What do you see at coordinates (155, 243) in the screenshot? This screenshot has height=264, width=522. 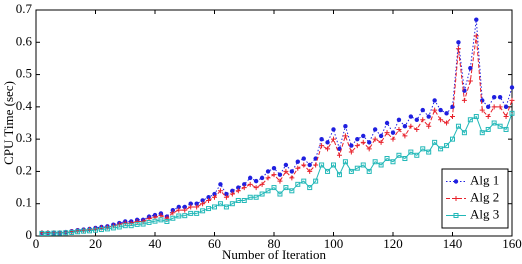 I see `x-tick-label: 40` at bounding box center [155, 243].